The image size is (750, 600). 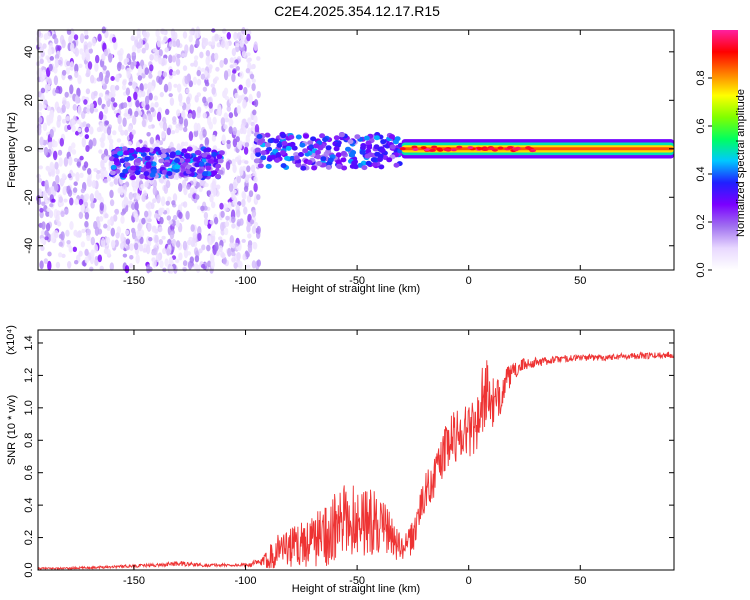 I want to click on spectrogram-ytick-label: -40, so click(x=29, y=246).